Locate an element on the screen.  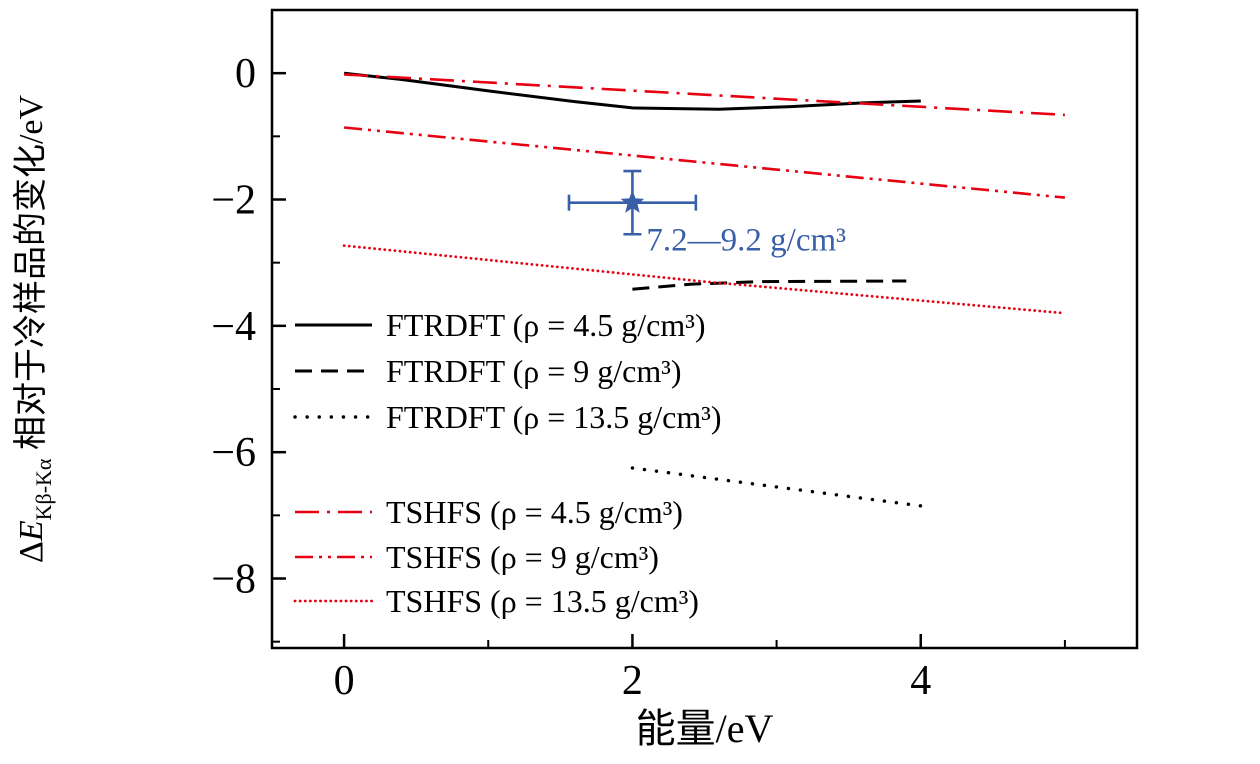
y-axis-label: ΔEKβ-Kα 相对于冷样品的变化/eV is located at coordinates (34, 329).